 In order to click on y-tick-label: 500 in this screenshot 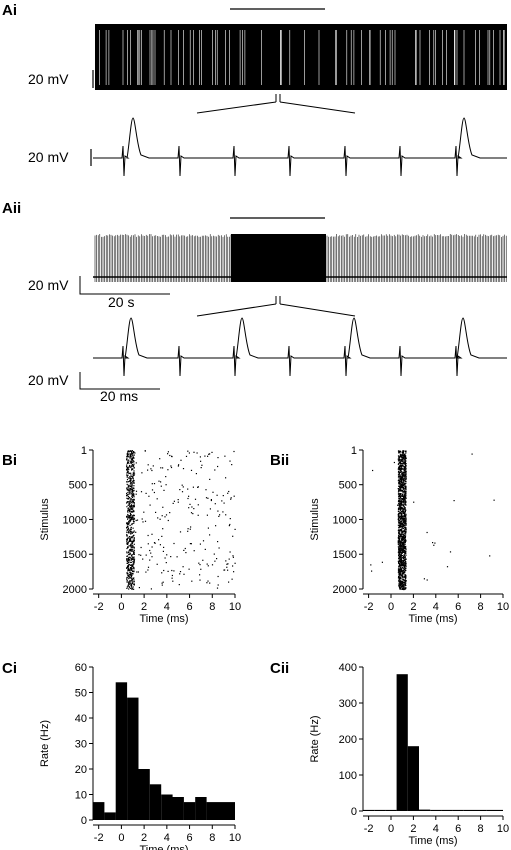, I will do `click(348, 486)`.